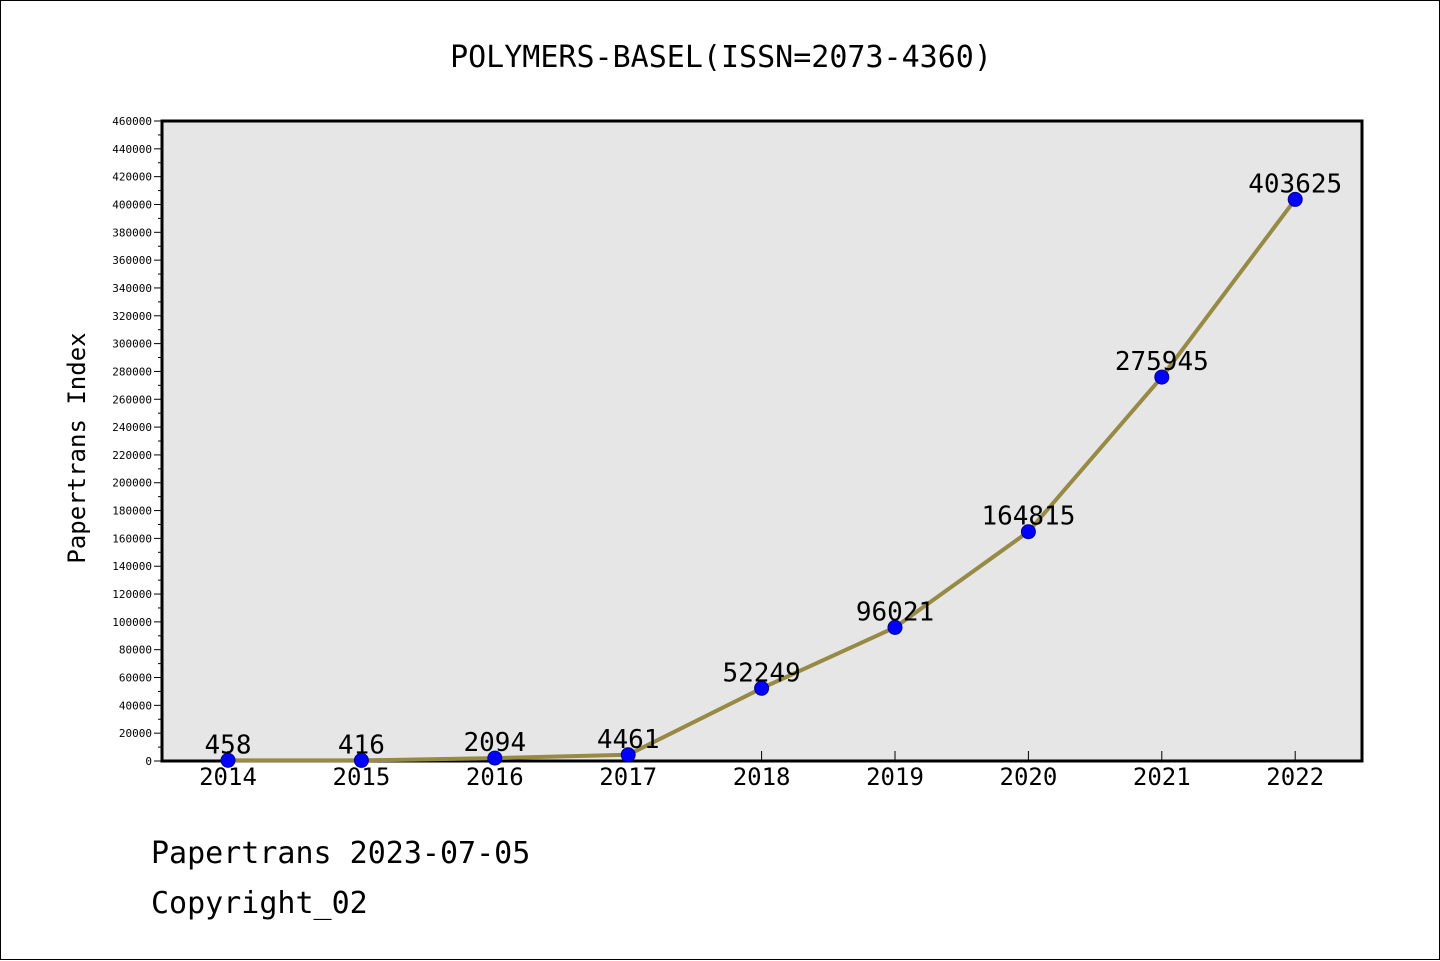 This screenshot has width=1440, height=961. What do you see at coordinates (259, 903) in the screenshot?
I see `footer-copyright: Copyright_02` at bounding box center [259, 903].